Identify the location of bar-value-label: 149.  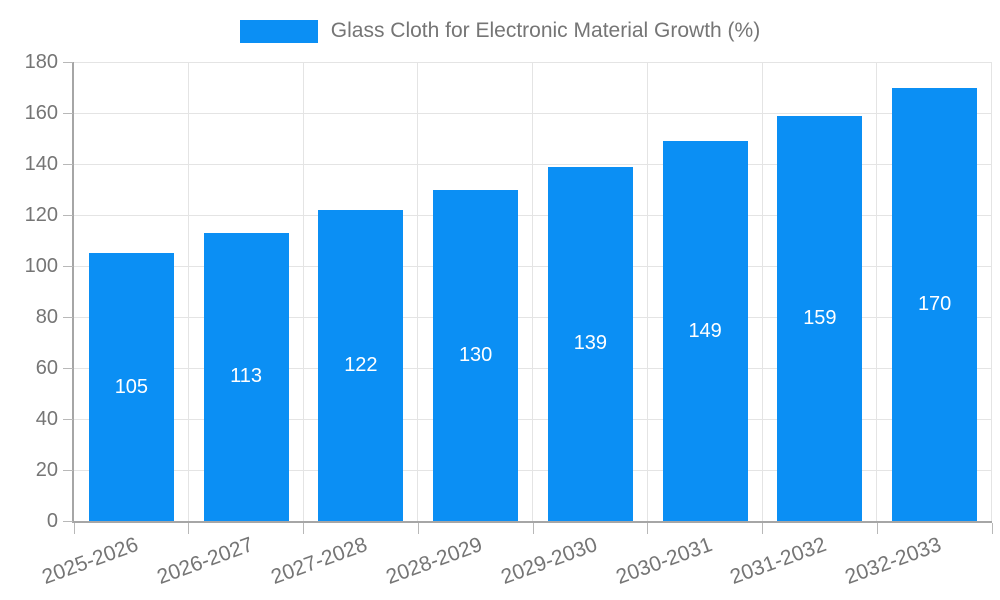
(705, 330).